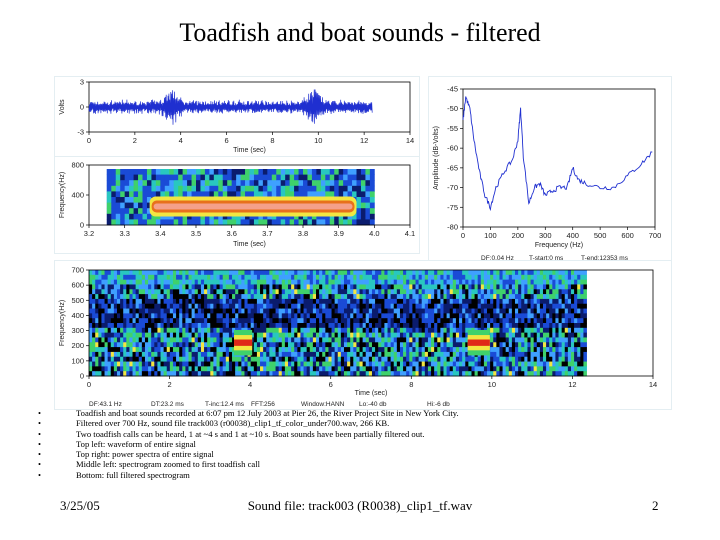  I want to click on y-tick-label: 0, so click(82, 376).